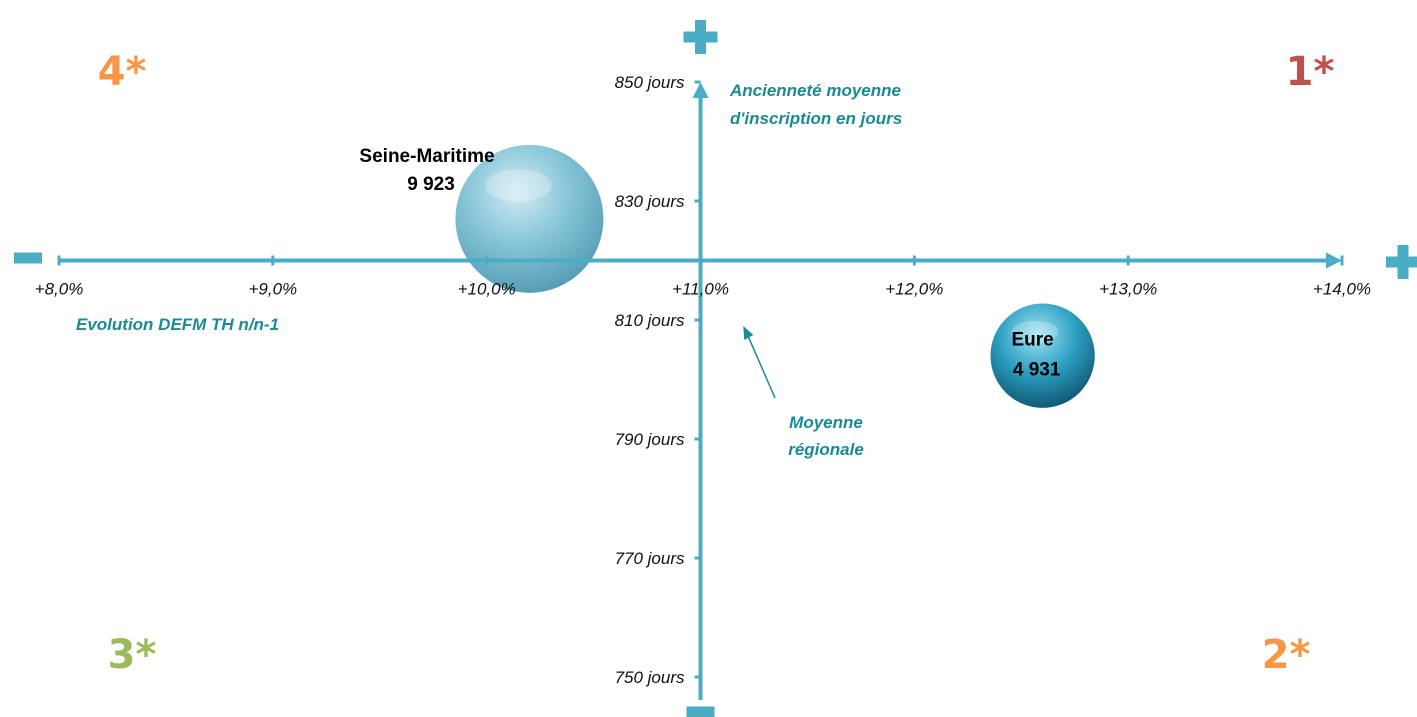 The width and height of the screenshot is (1417, 717). What do you see at coordinates (826, 422) in the screenshot?
I see `annotation-line1: Moyenne` at bounding box center [826, 422].